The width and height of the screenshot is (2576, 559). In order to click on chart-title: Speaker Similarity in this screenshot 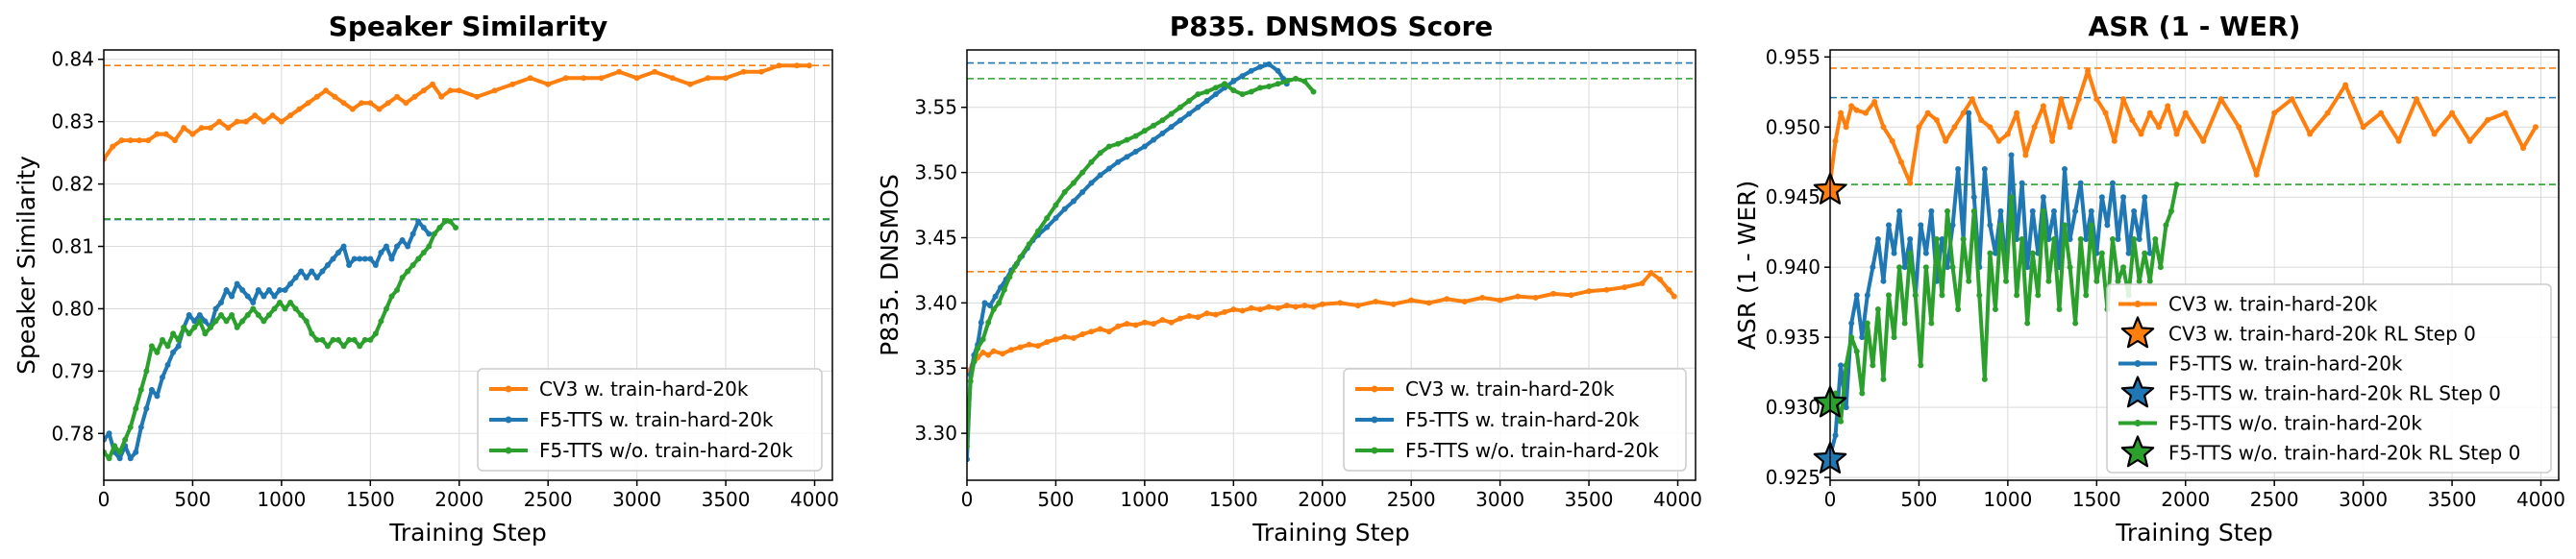, I will do `click(468, 26)`.